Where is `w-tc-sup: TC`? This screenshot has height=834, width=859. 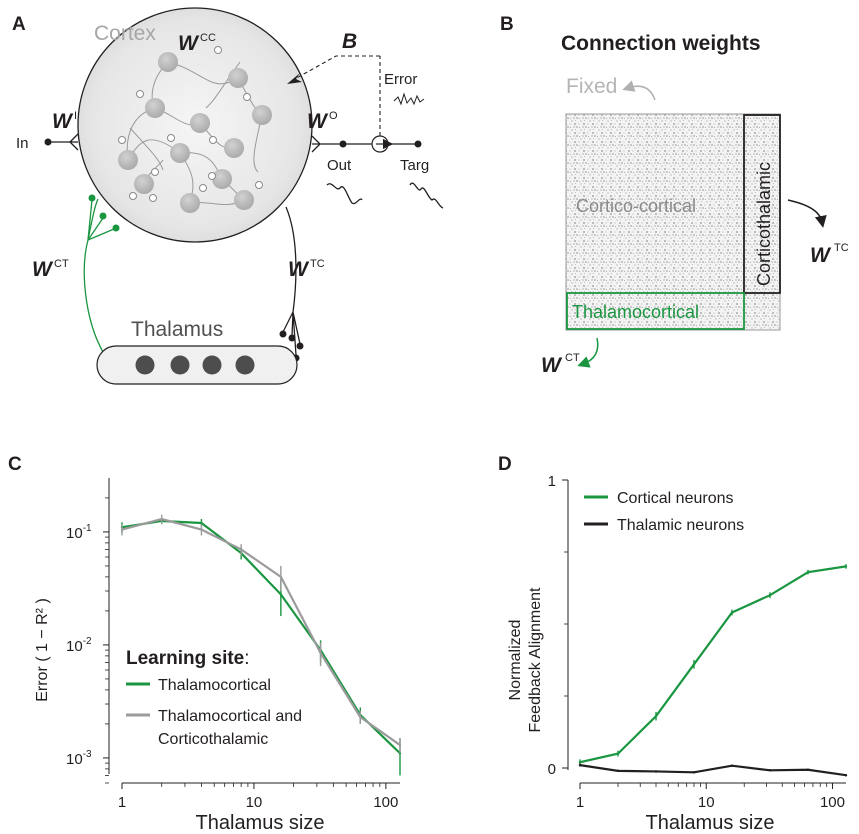
w-tc-sup: TC is located at coordinates (317, 264).